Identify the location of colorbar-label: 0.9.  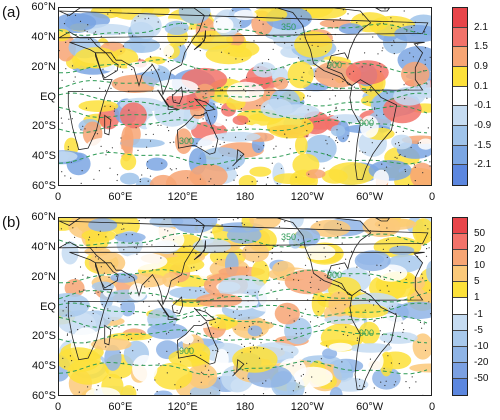
(481, 66).